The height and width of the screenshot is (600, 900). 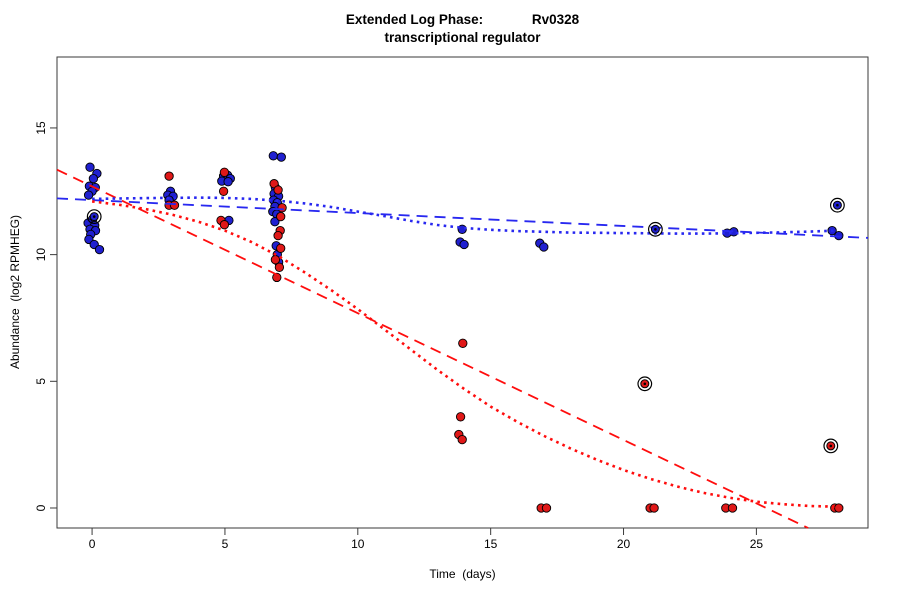 I want to click on y-tick-label: 10, so click(x=41, y=255).